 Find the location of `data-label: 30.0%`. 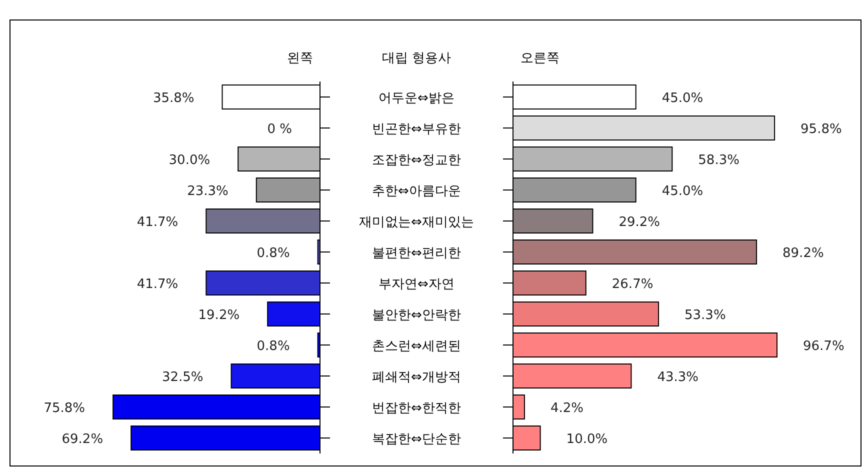

data-label: 30.0% is located at coordinates (189, 160).